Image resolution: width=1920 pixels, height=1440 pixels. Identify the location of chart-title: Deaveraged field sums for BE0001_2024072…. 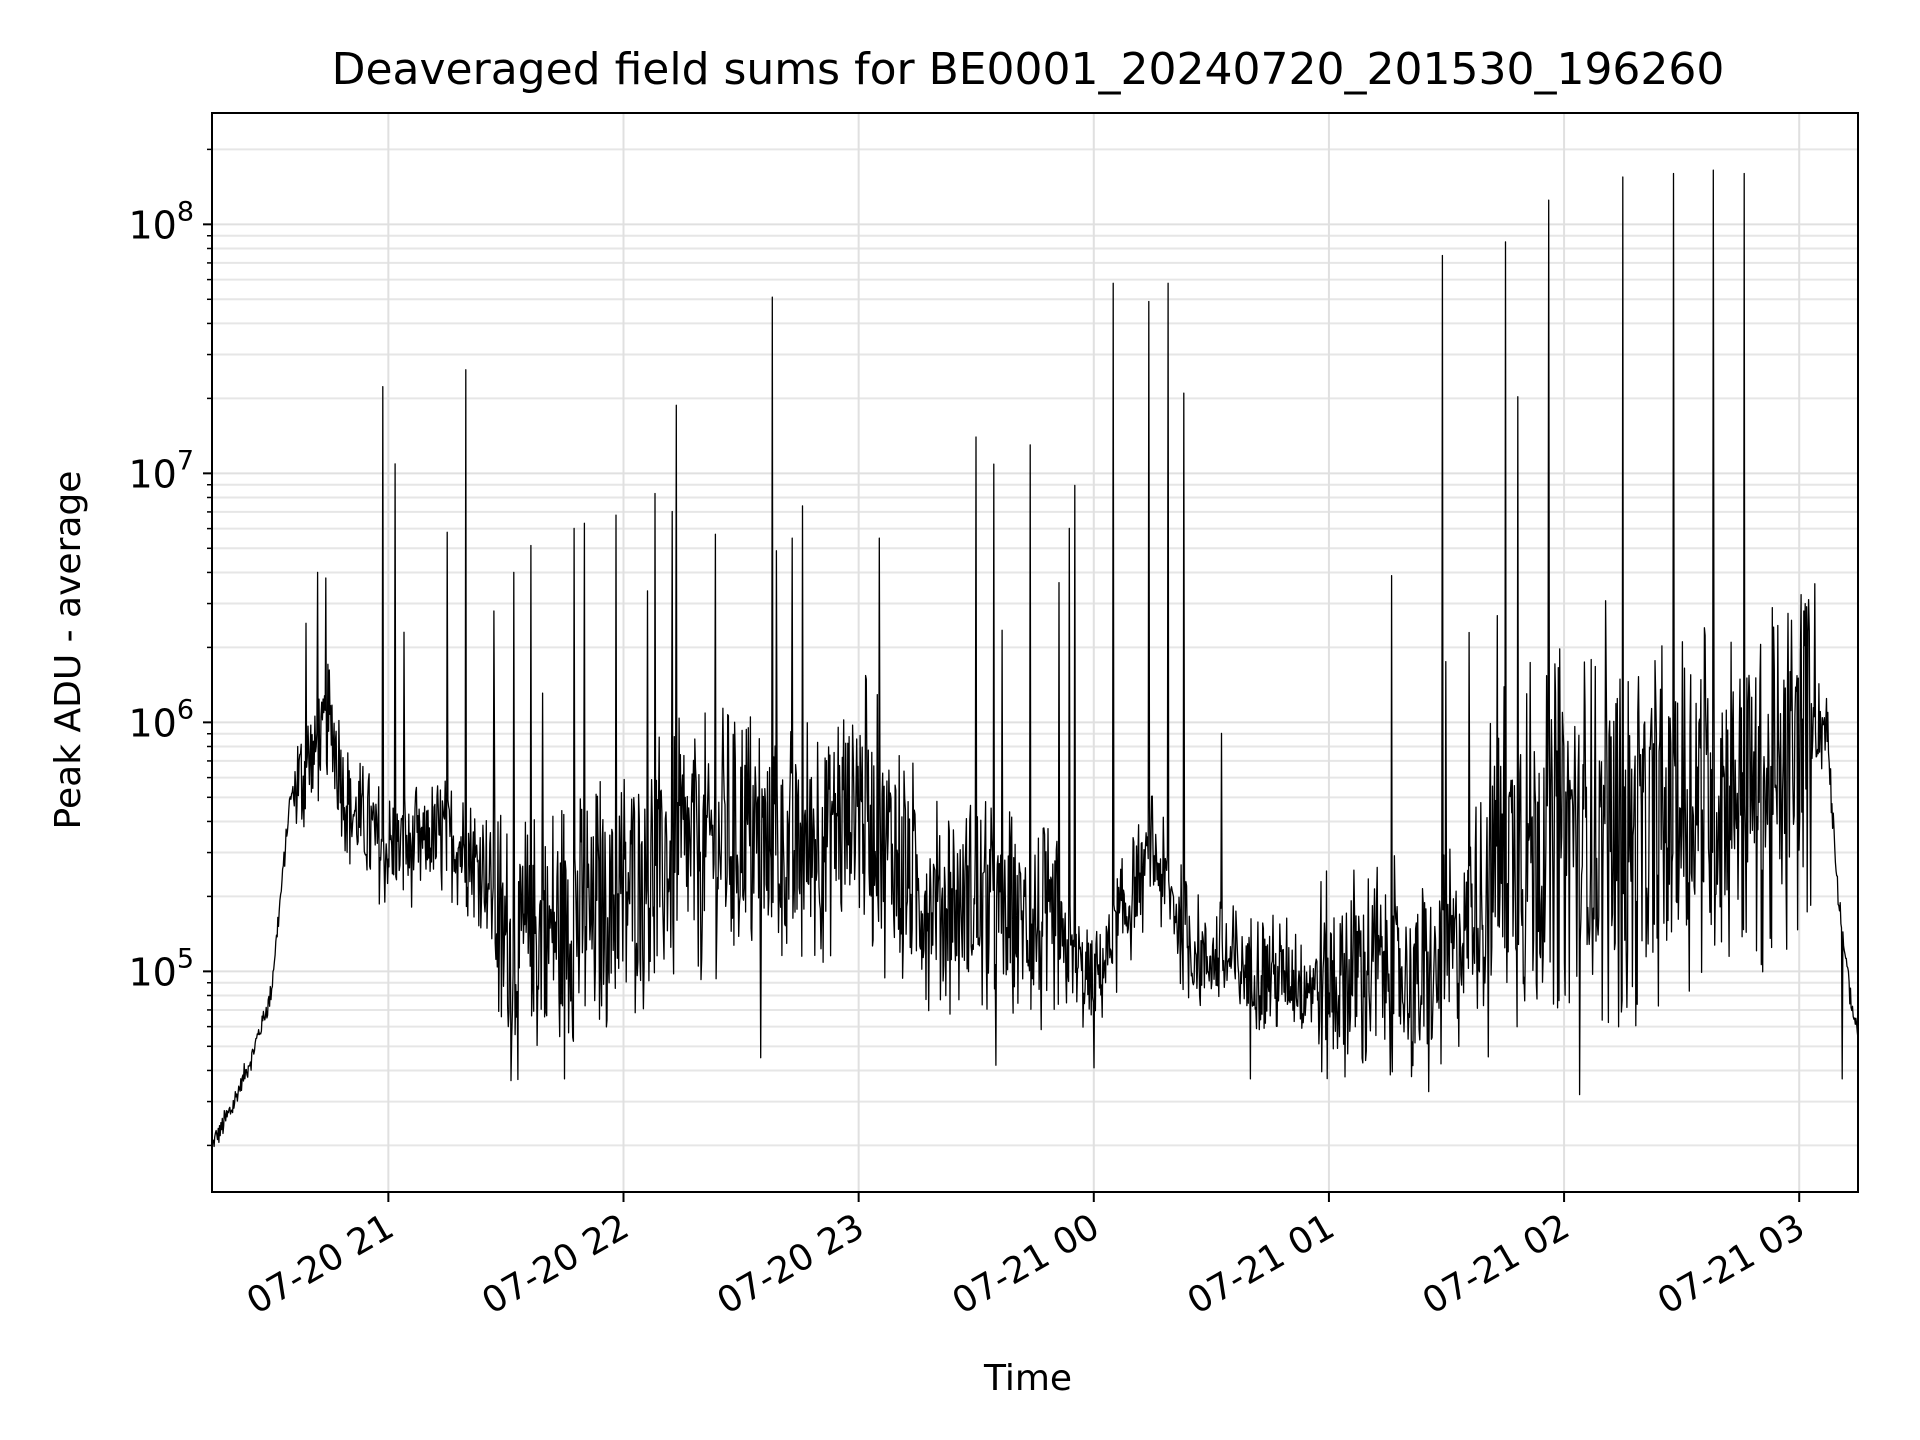
(1028, 69).